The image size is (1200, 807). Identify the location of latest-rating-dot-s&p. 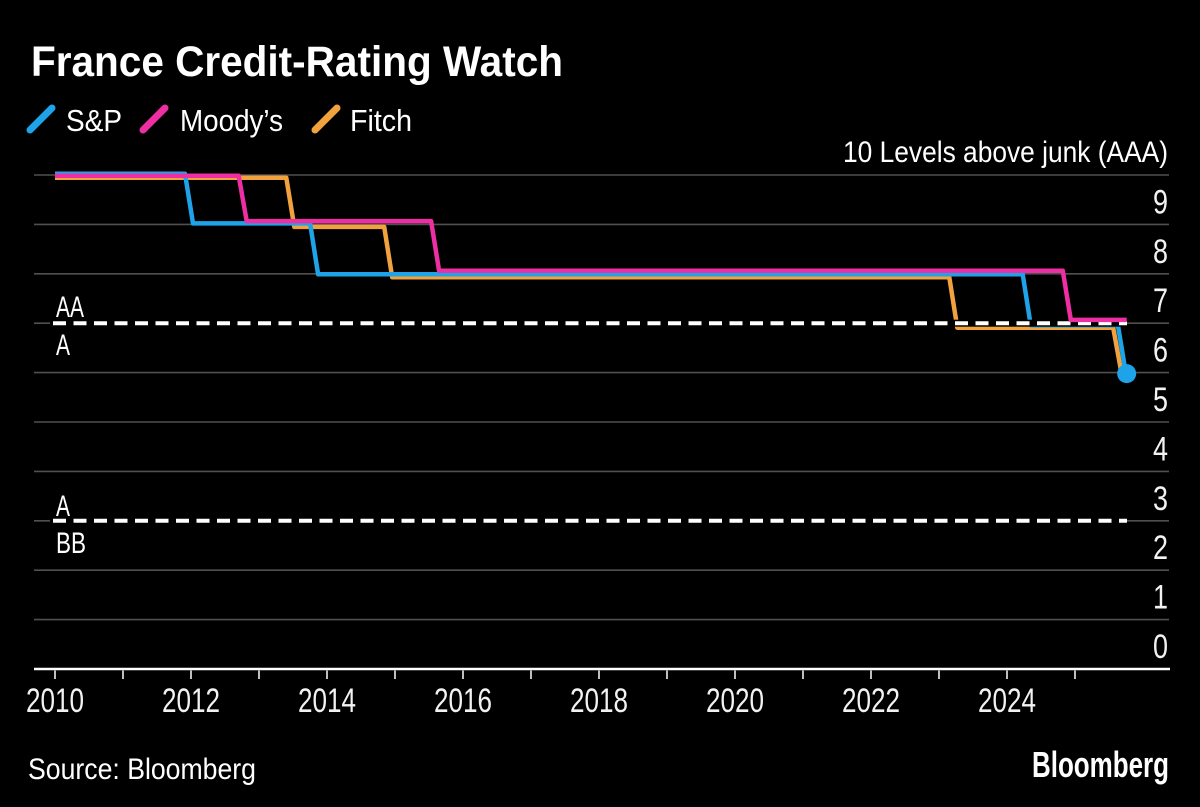
(1127, 374).